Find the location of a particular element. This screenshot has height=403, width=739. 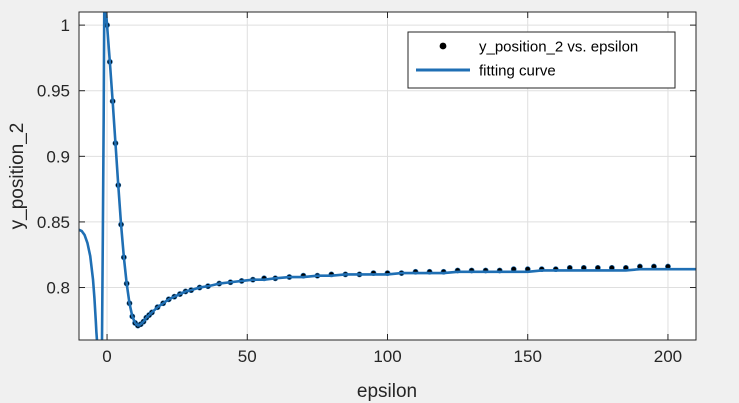

x-tick-label: 150 is located at coordinates (528, 356).